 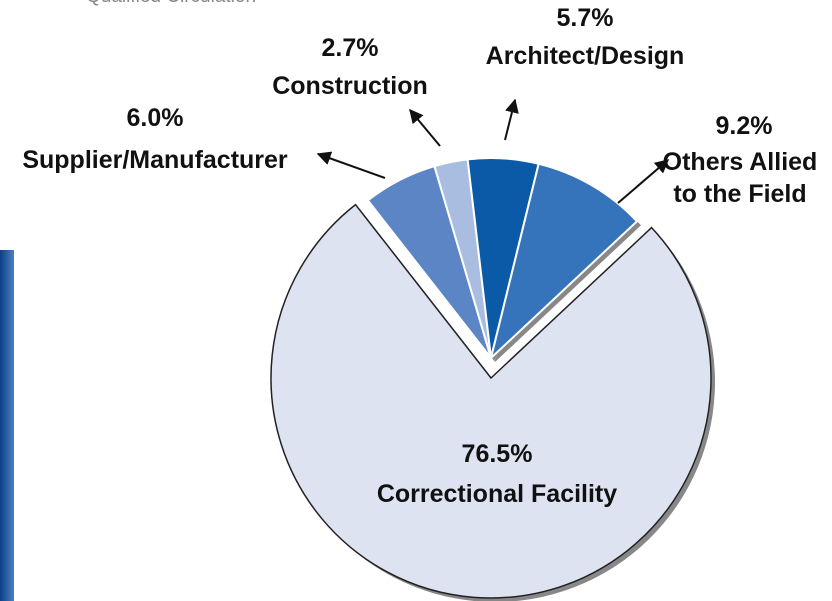 What do you see at coordinates (744, 126) in the screenshot?
I see `value-label: 9.2%` at bounding box center [744, 126].